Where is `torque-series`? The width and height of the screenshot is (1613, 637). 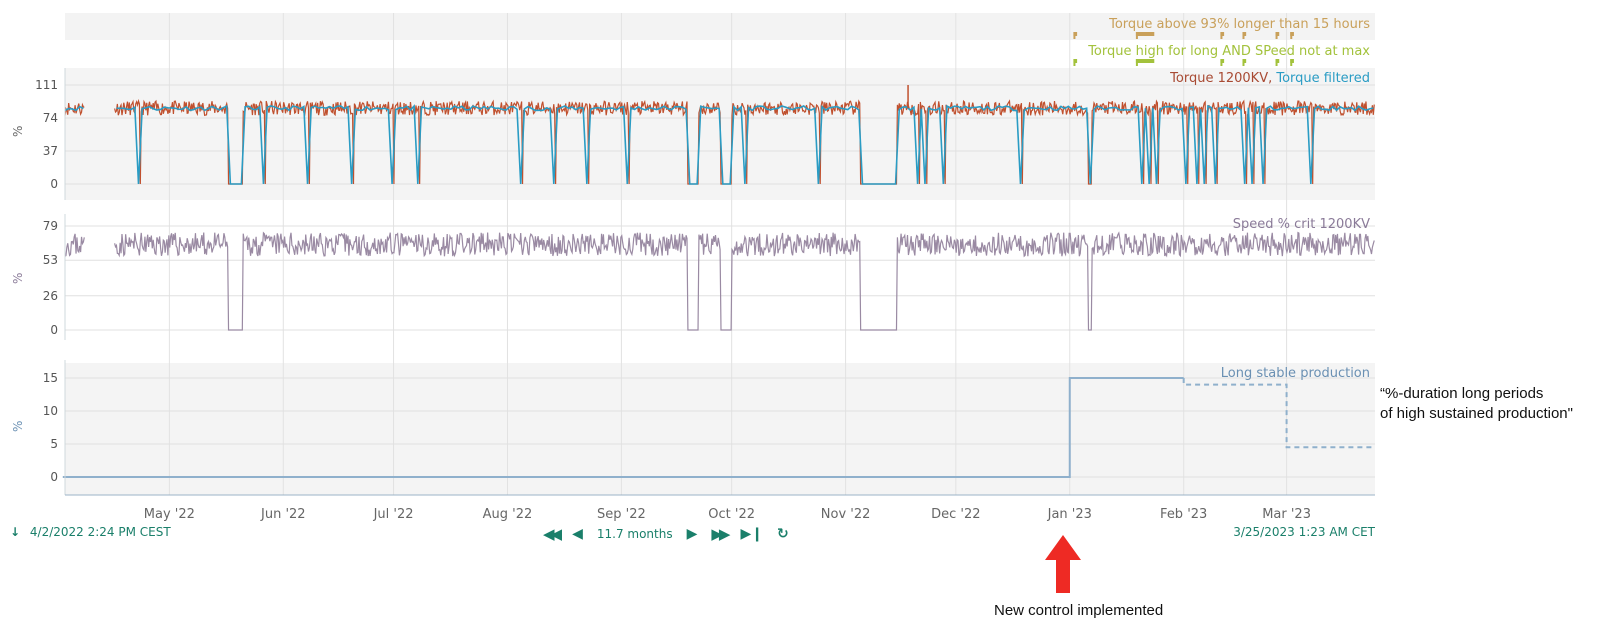
torque-series is located at coordinates (719, 135).